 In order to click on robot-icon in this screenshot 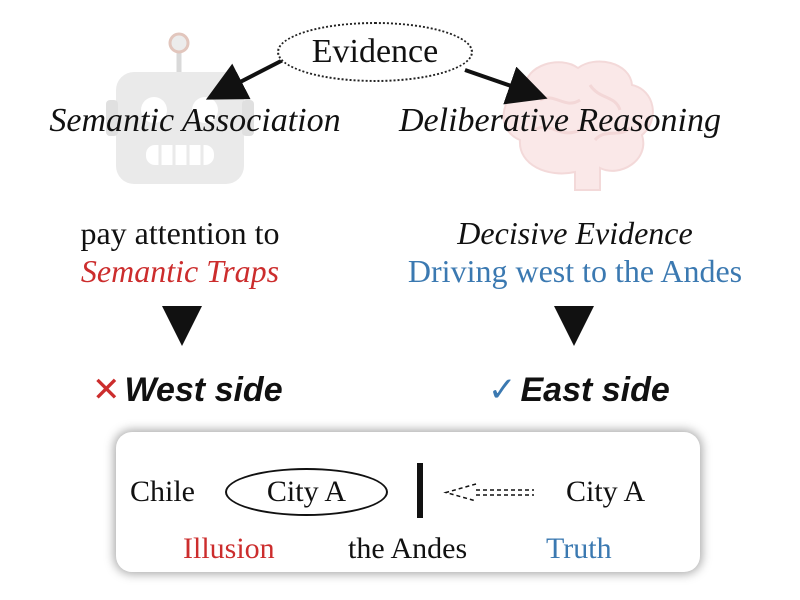, I will do `click(180, 108)`.